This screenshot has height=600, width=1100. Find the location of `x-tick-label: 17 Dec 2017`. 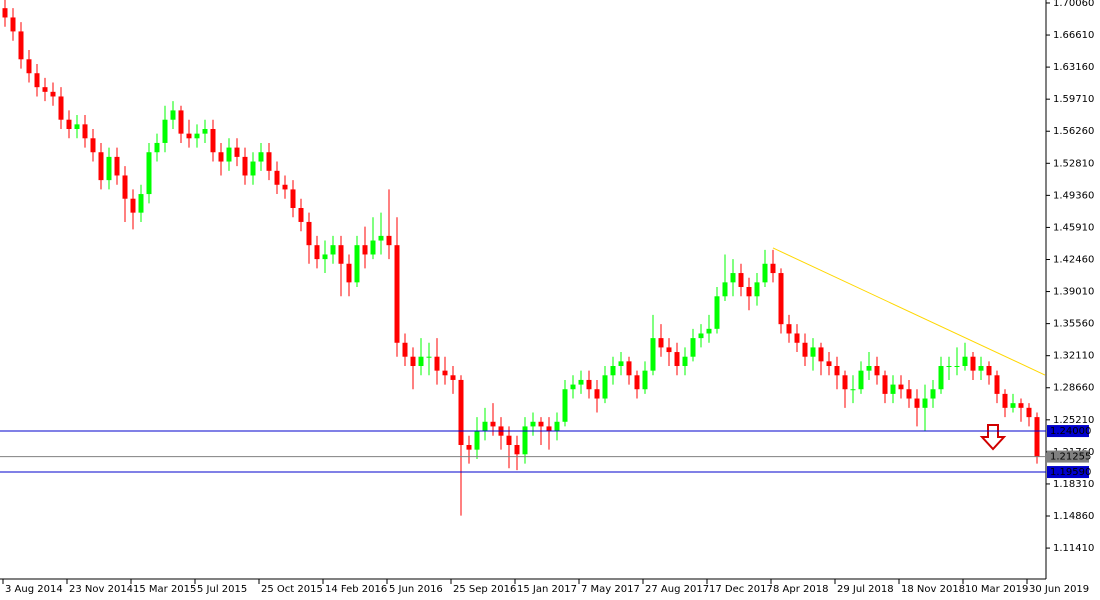

x-tick-label: 17 Dec 2017 is located at coordinates (741, 589).